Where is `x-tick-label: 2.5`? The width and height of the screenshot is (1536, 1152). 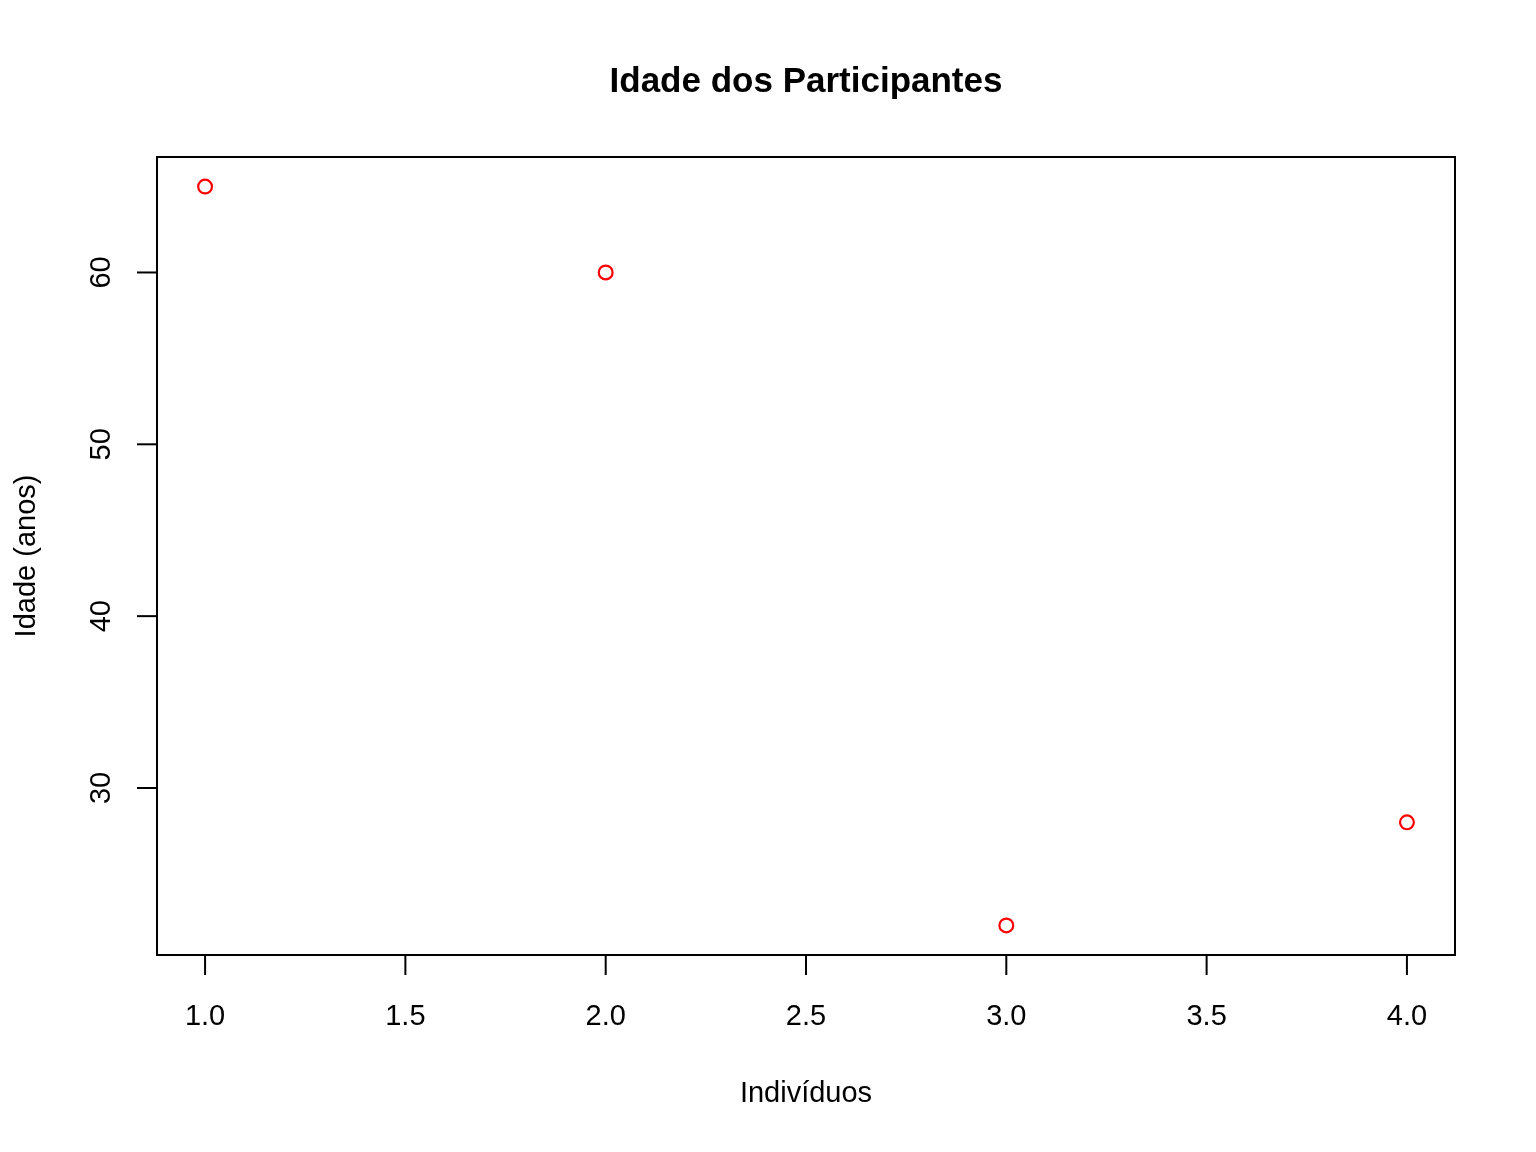
x-tick-label: 2.5 is located at coordinates (806, 1015).